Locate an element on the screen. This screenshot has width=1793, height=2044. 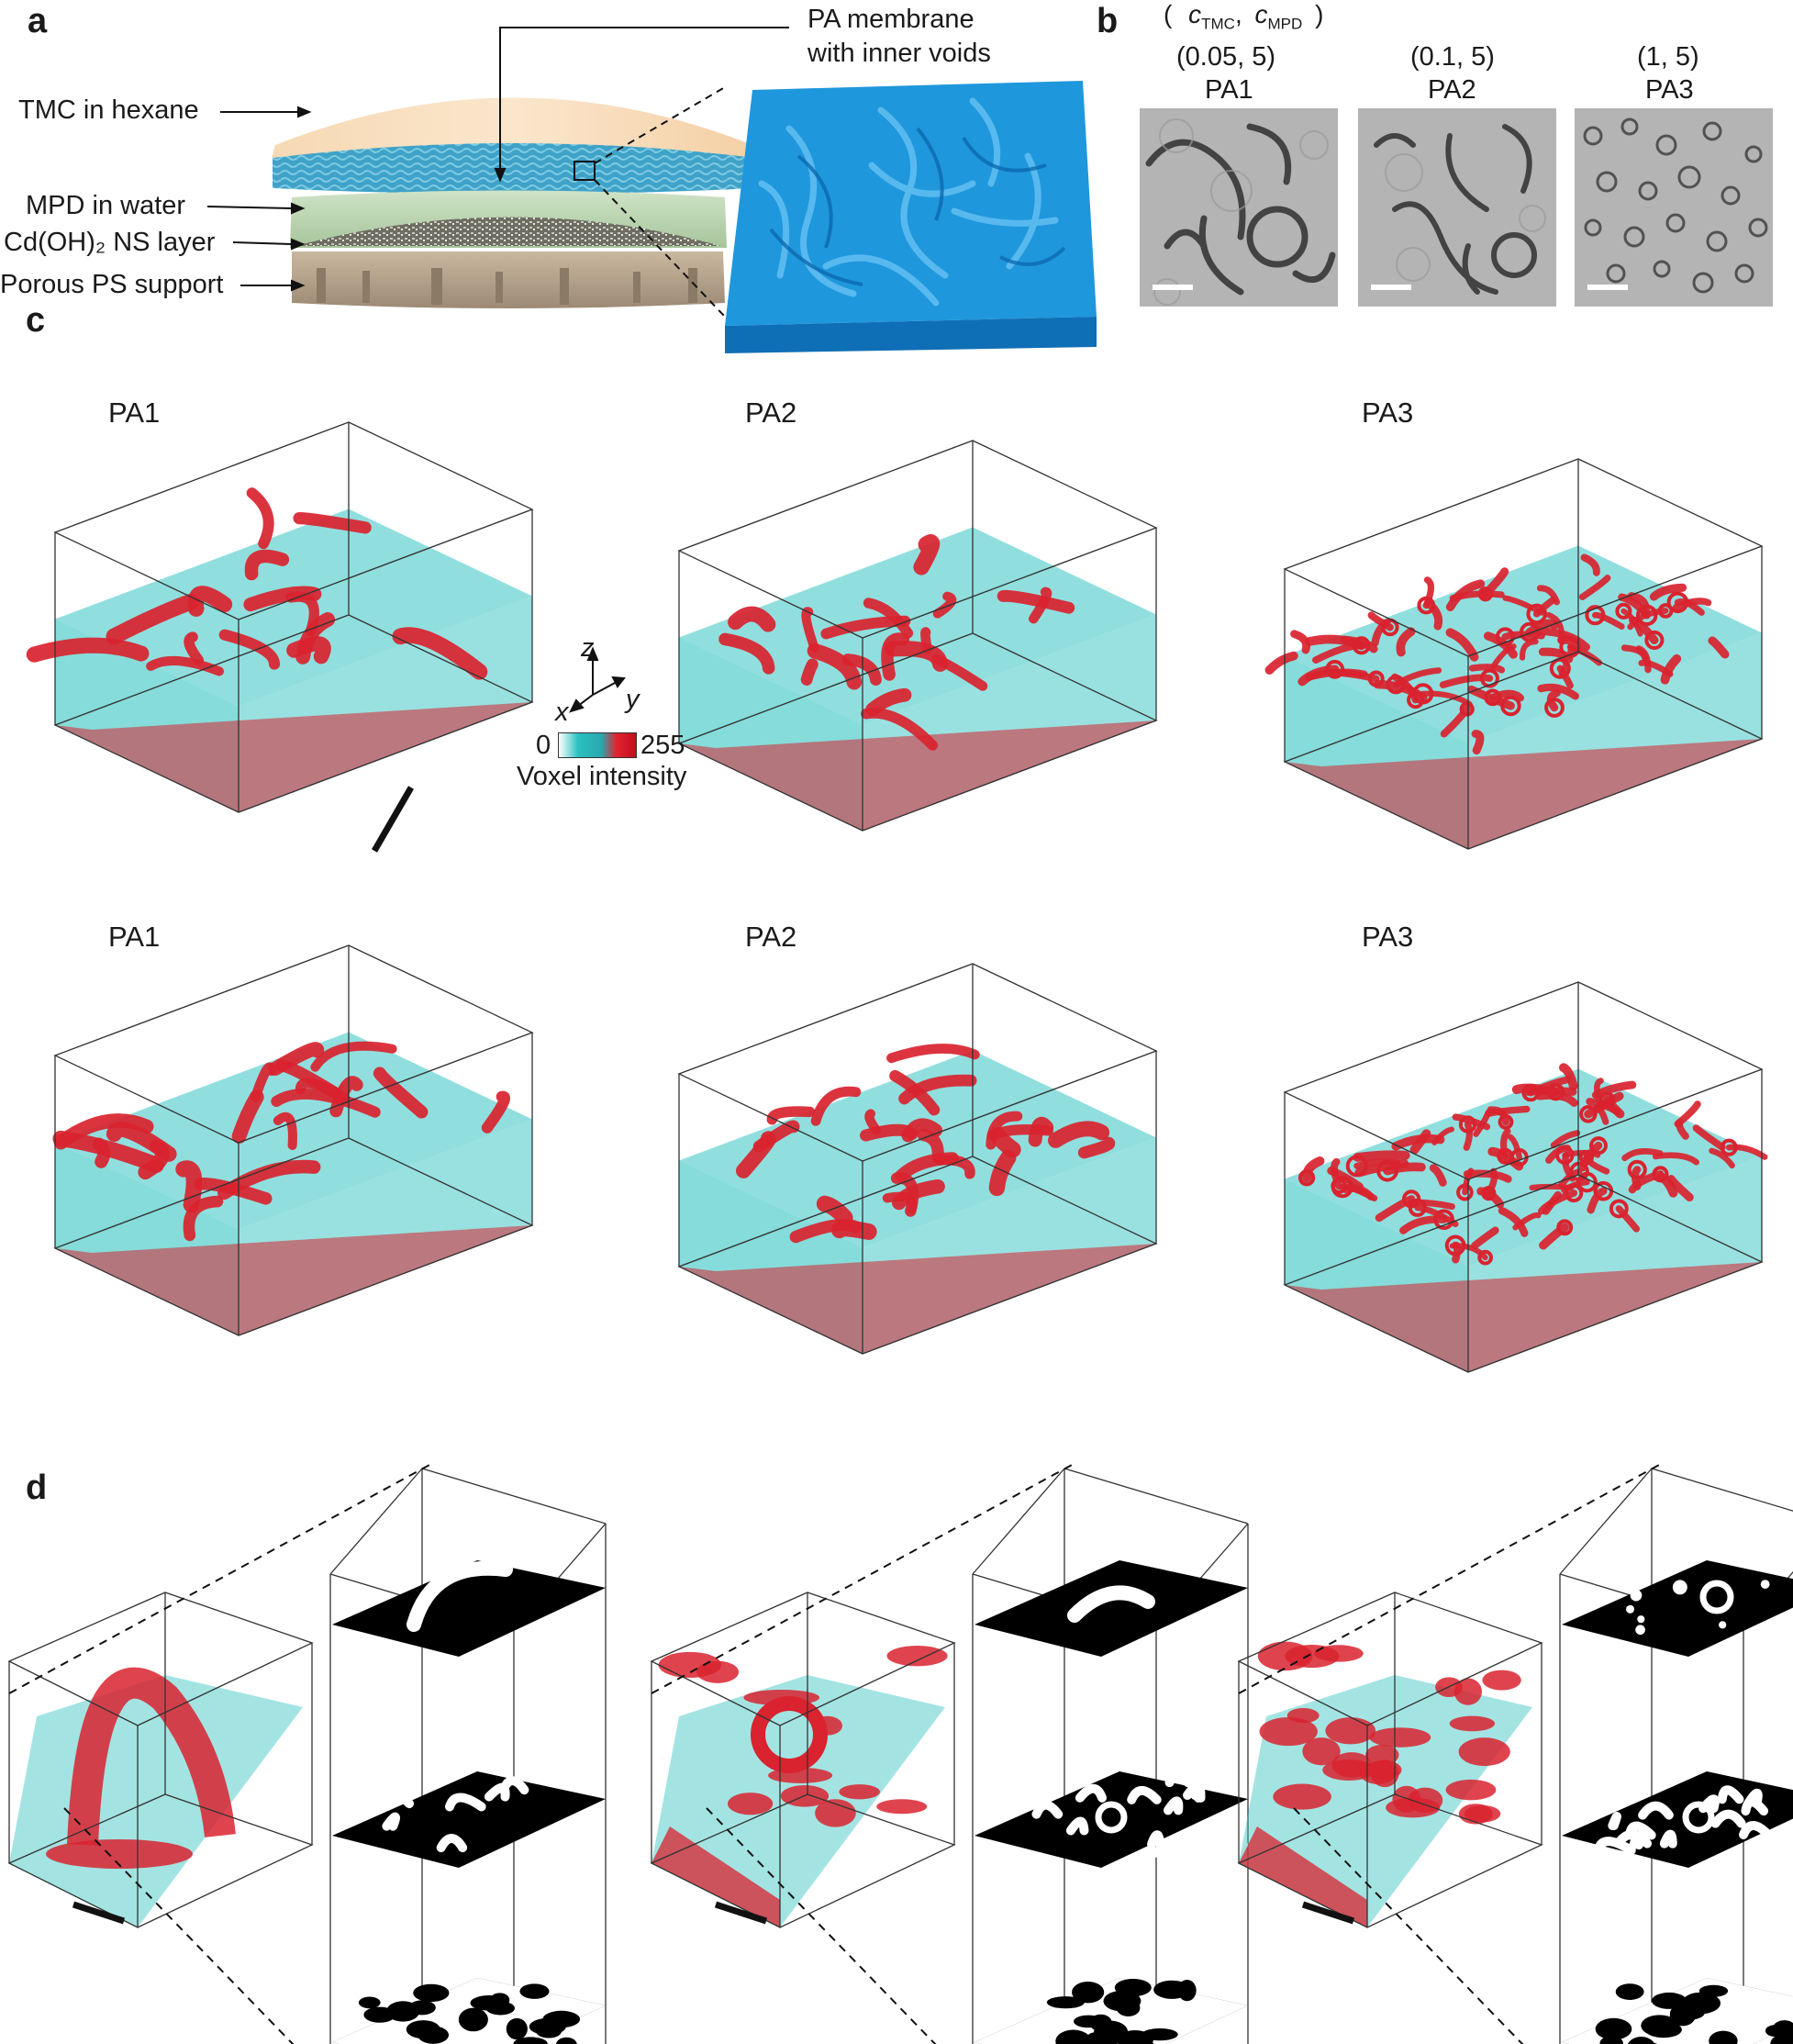
axis-label-z: z is located at coordinates (588, 648).